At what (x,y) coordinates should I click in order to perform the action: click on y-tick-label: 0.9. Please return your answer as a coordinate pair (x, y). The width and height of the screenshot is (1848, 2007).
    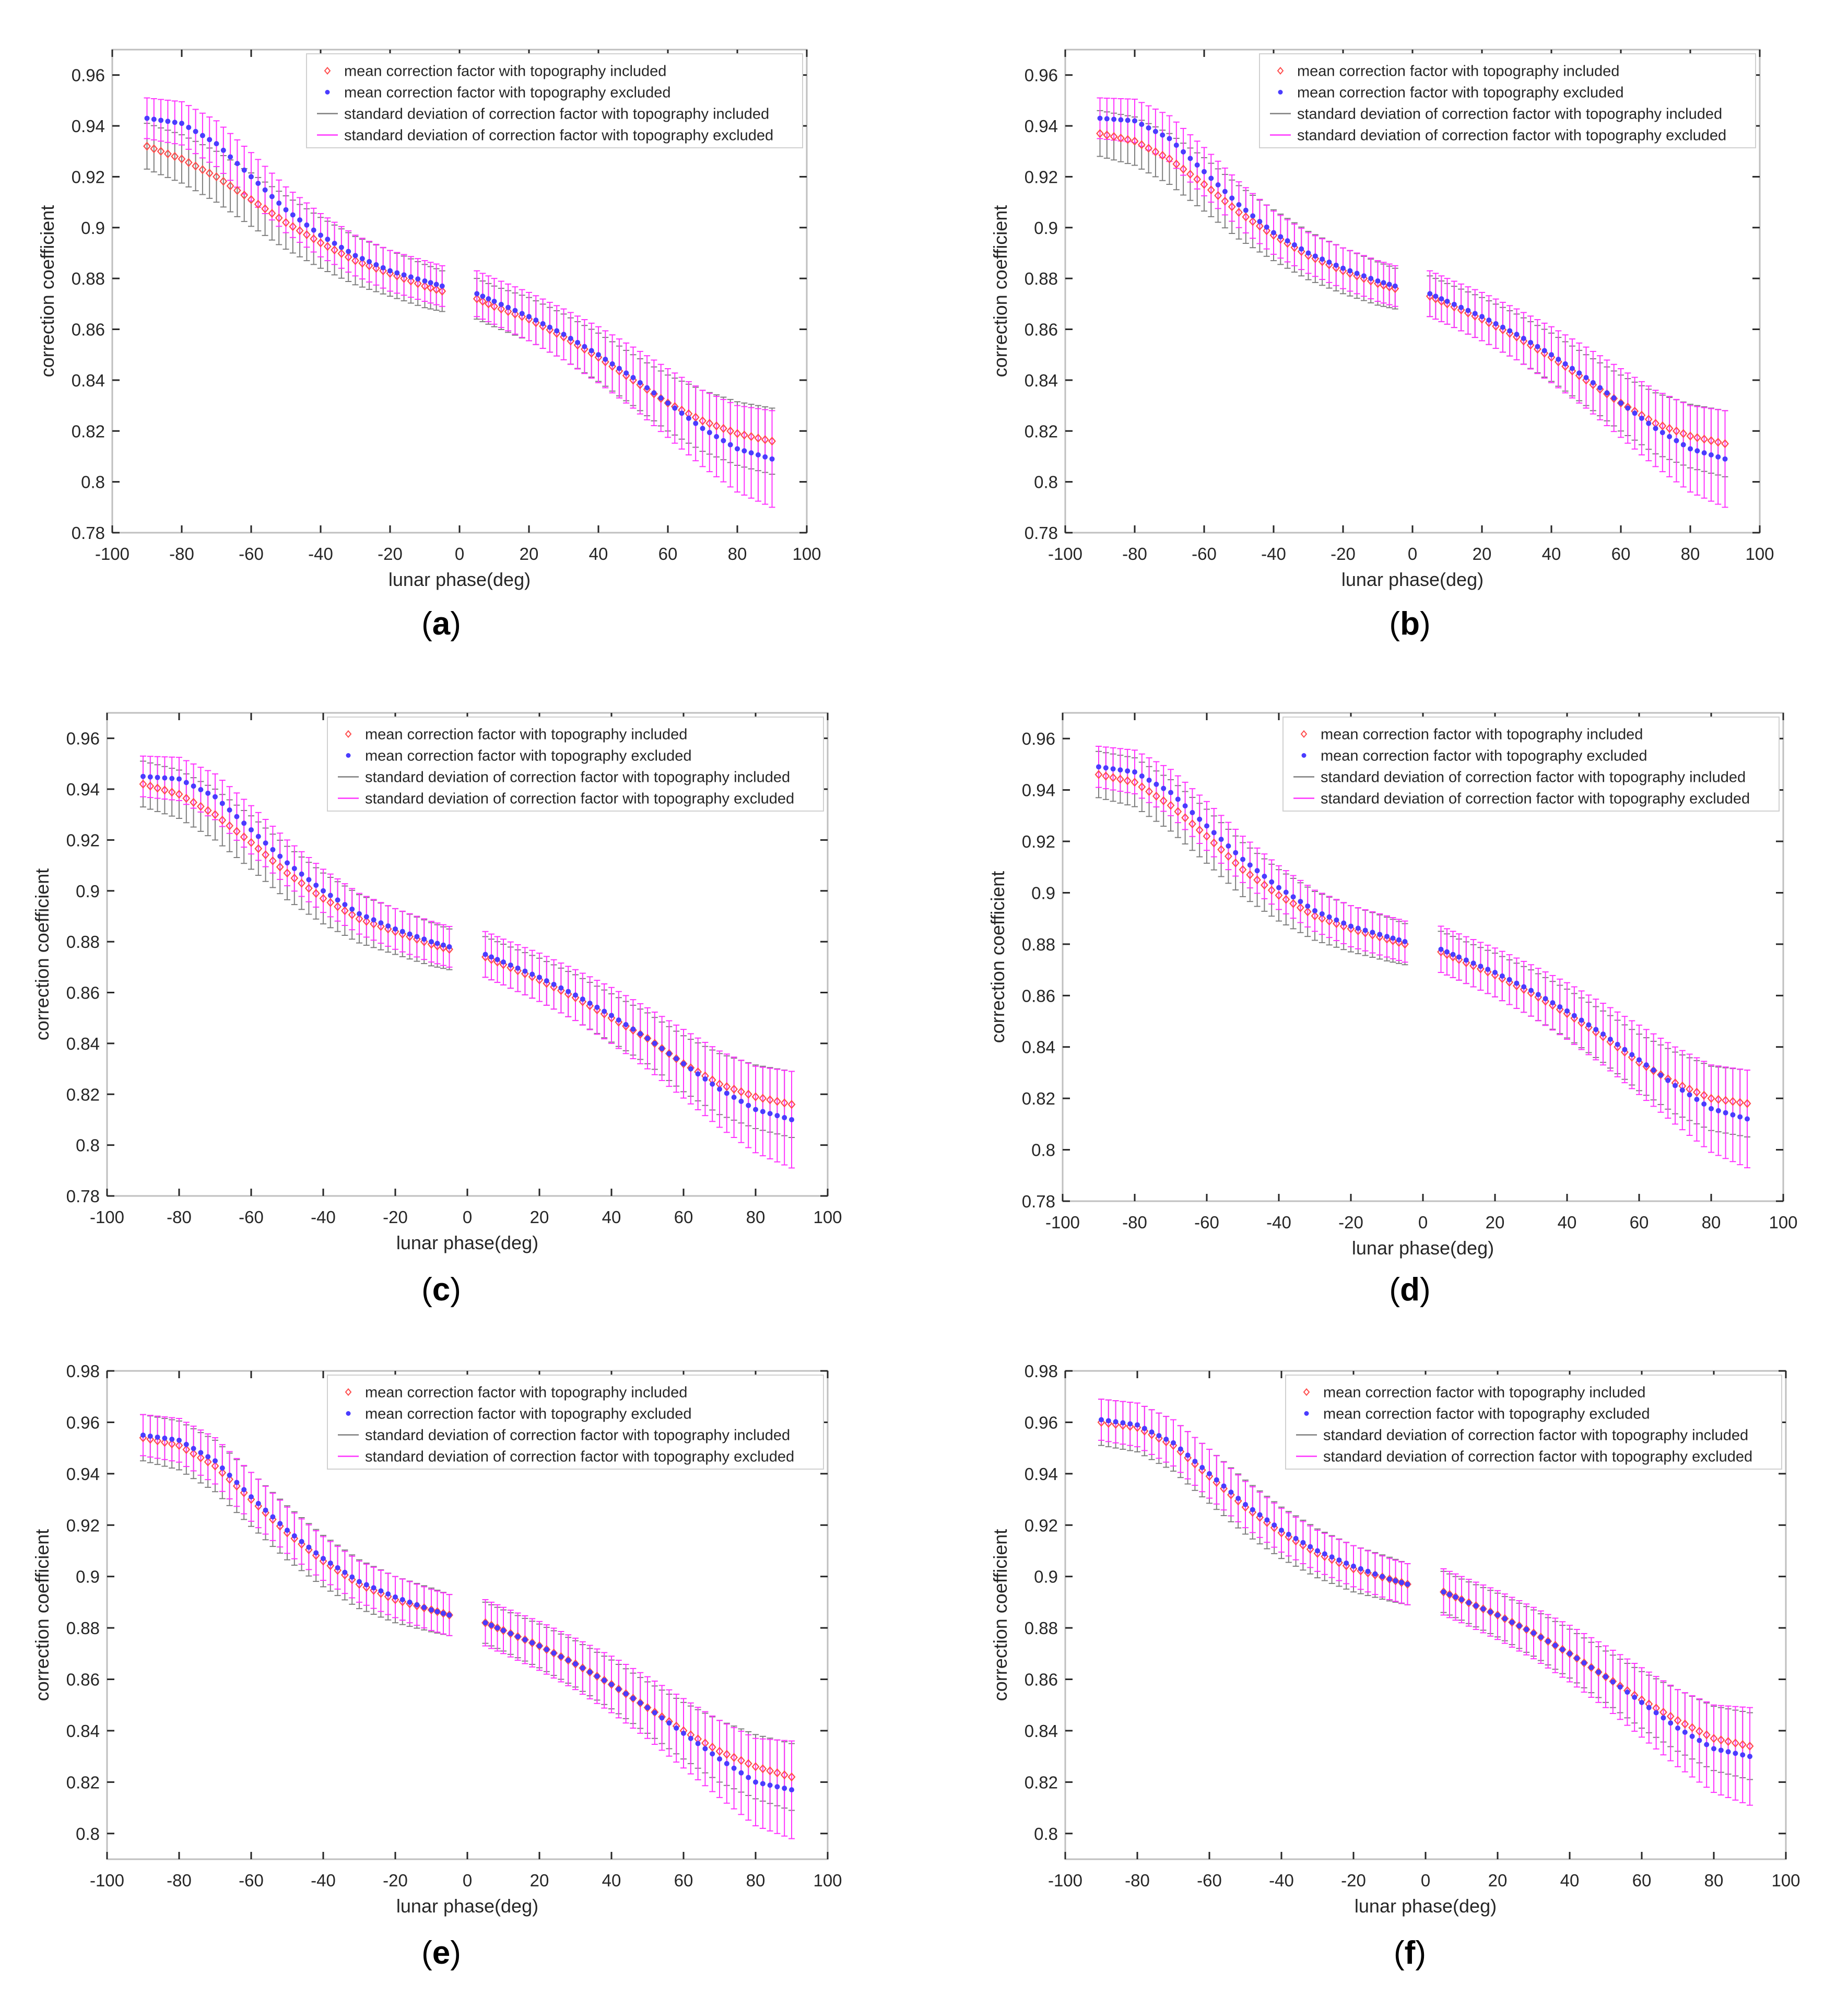
    Looking at the image, I should click on (1043, 893).